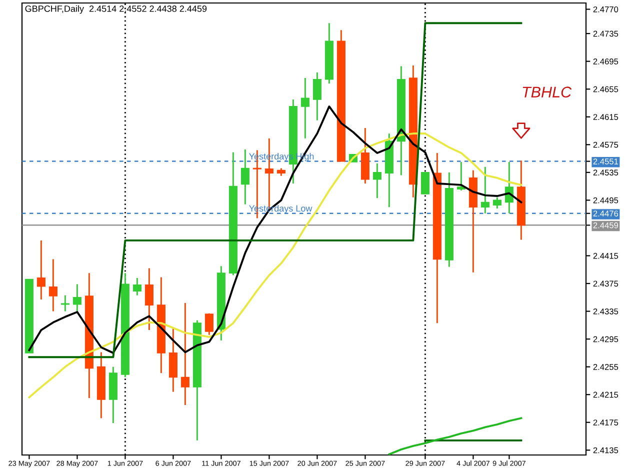 This screenshot has height=469, width=625. What do you see at coordinates (605, 89) in the screenshot?
I see `y-tick-label: 2.4655` at bounding box center [605, 89].